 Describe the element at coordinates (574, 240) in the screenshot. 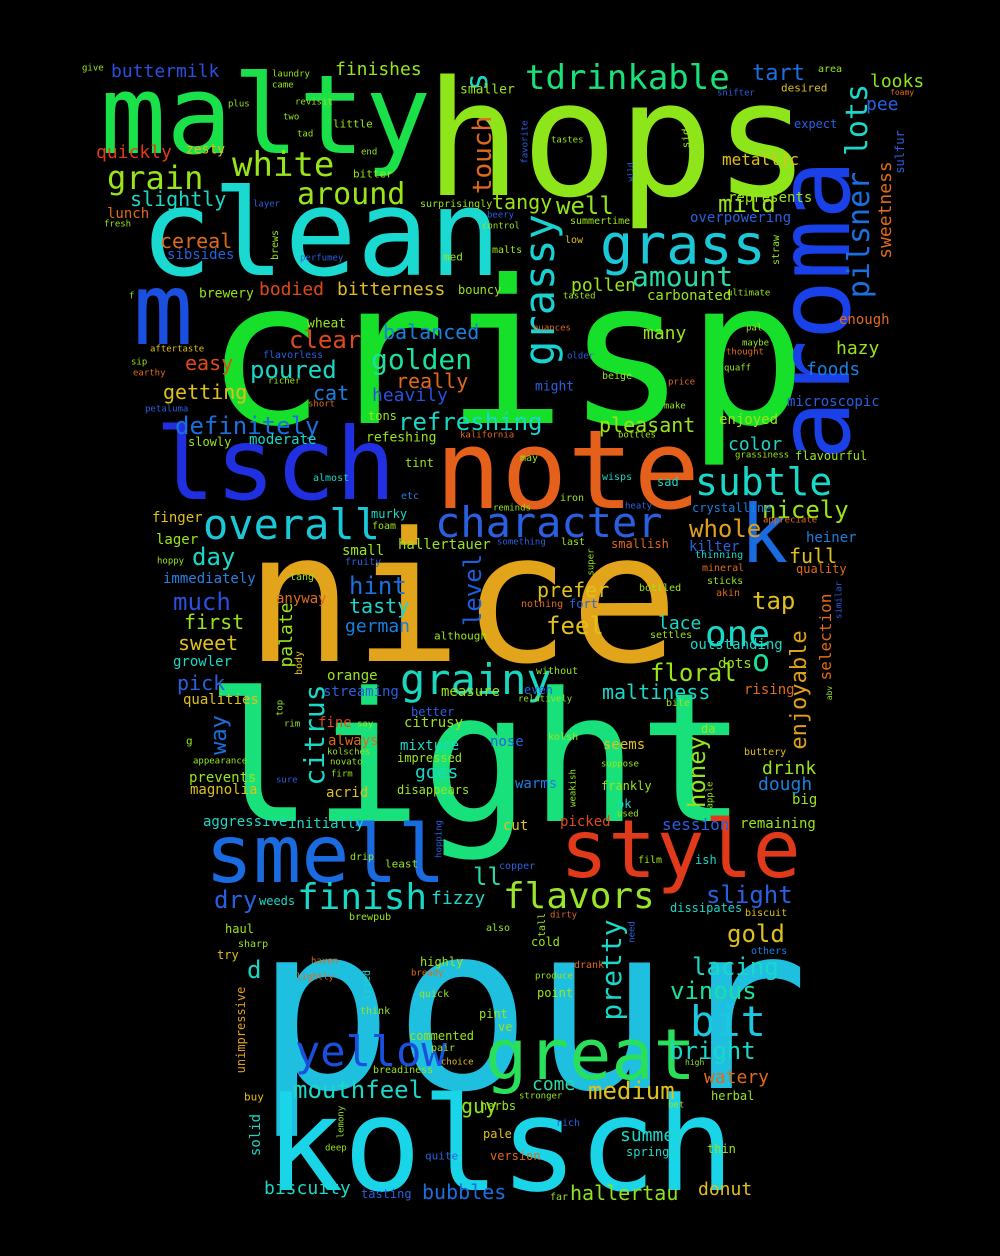

I see `word-low: low` at that location.